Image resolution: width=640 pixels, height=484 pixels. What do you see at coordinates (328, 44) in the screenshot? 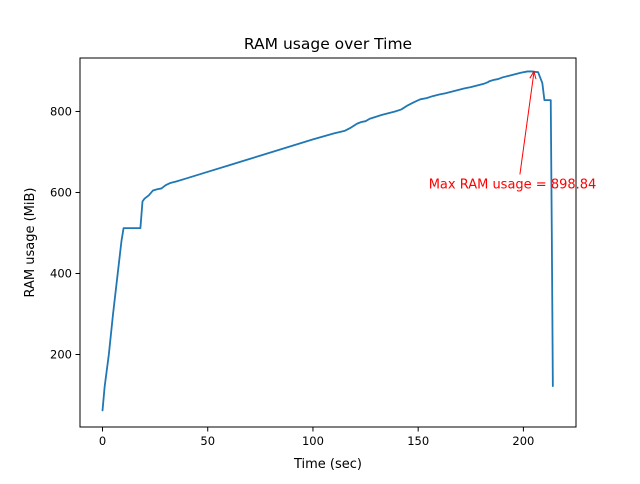
I see `chart-title: RAM usage over Time` at bounding box center [328, 44].